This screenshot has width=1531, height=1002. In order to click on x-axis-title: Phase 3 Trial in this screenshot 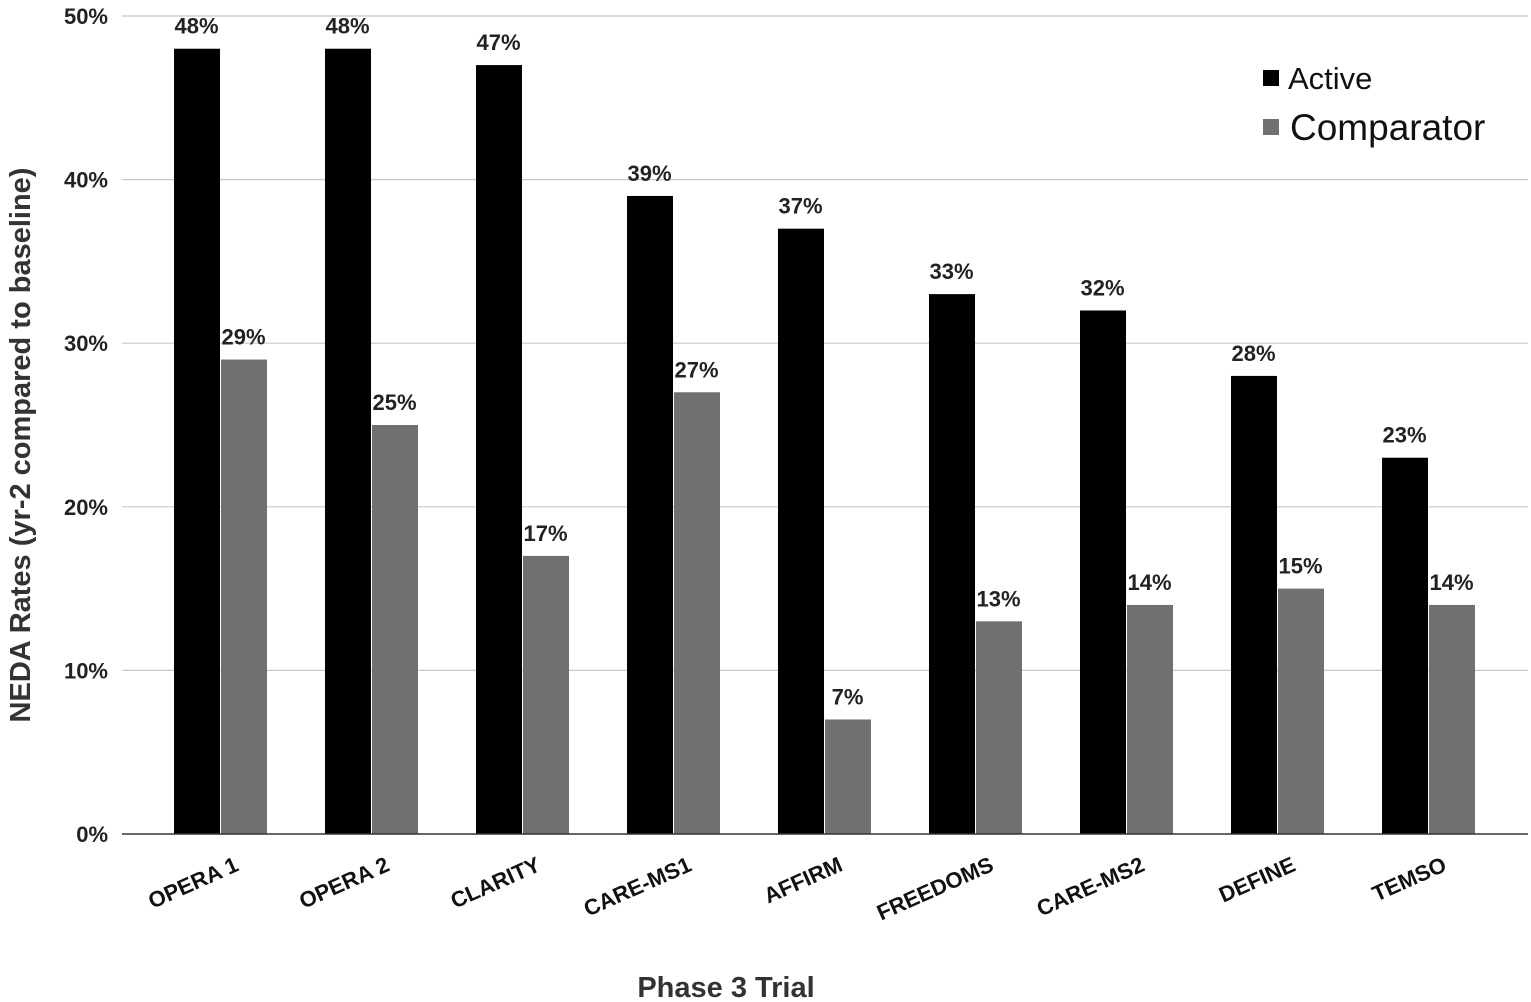, I will do `click(725, 987)`.